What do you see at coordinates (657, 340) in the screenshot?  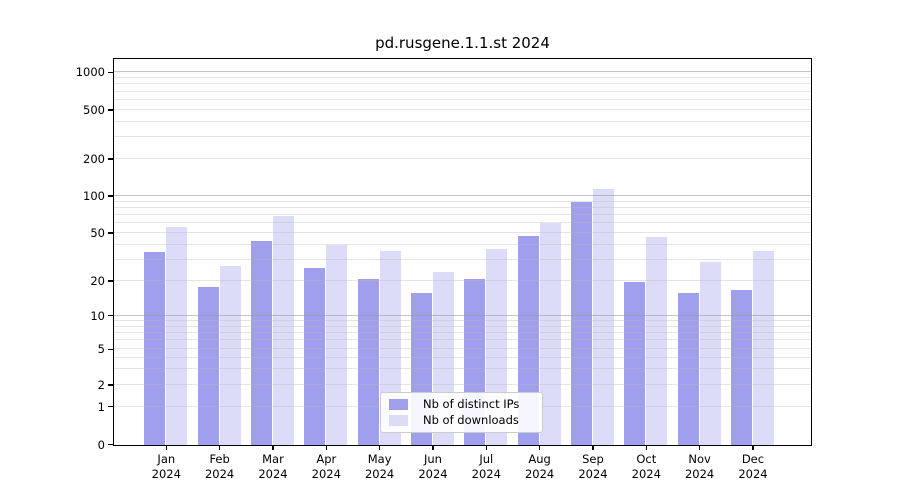 I see `bar-oct-downloads` at bounding box center [657, 340].